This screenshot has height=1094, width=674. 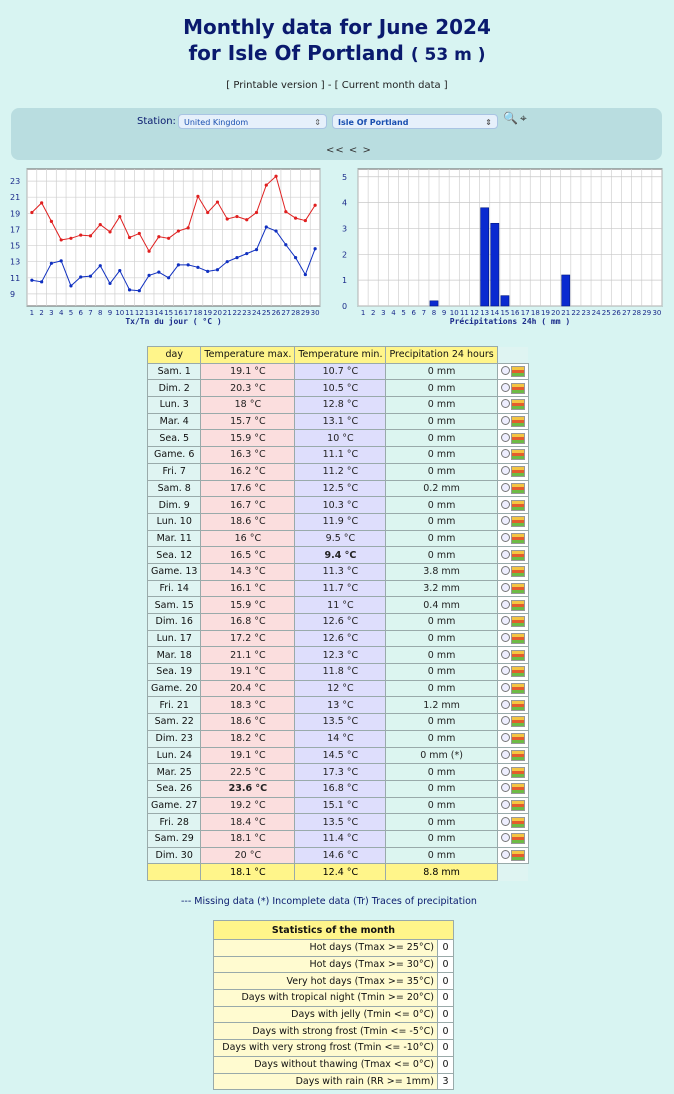 What do you see at coordinates (441, 605) in the screenshot?
I see `precip-cell: 0.4 mm` at bounding box center [441, 605].